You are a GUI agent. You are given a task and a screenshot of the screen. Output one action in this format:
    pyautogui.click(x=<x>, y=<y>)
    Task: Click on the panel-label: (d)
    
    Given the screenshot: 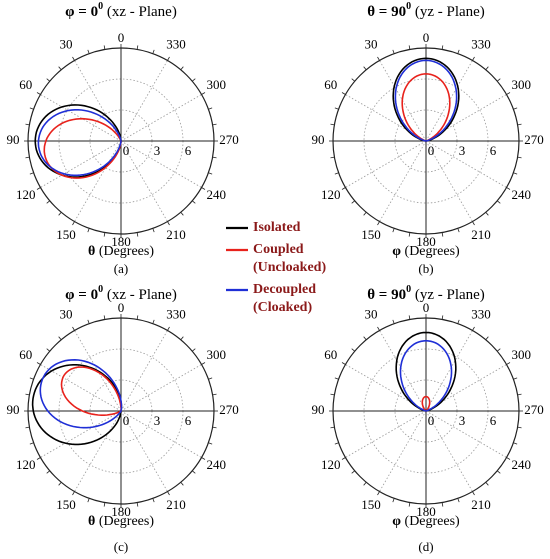 What is the action you would take?
    pyautogui.click(x=425, y=546)
    